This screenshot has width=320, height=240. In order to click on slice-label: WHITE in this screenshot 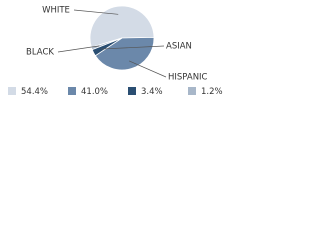, I will do `click(56, 11)`.